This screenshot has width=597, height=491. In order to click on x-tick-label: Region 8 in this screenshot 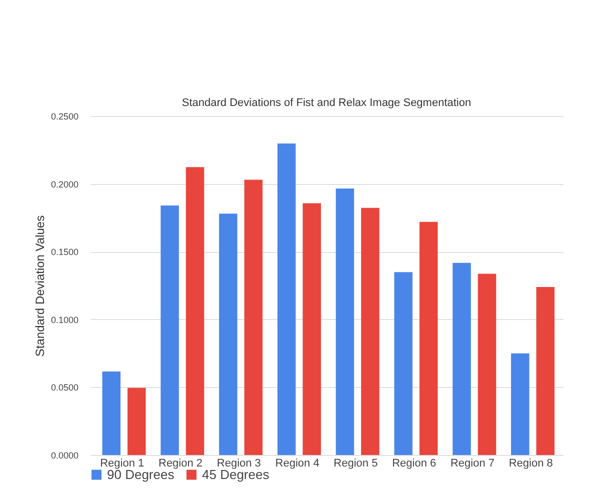, I will do `click(530, 464)`.